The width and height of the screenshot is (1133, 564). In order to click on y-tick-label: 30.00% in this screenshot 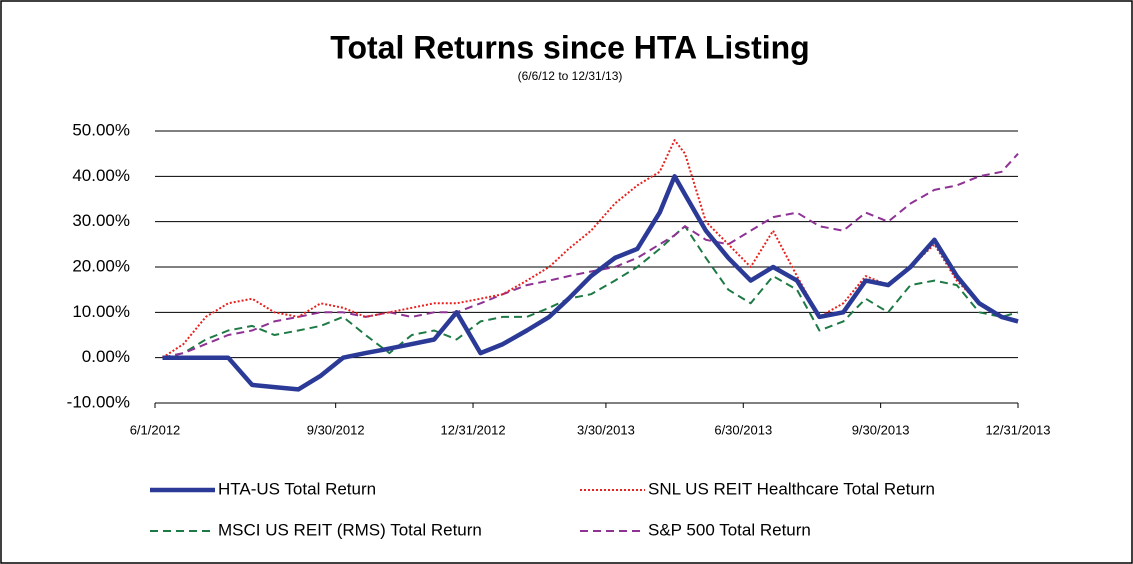, I will do `click(101, 220)`.